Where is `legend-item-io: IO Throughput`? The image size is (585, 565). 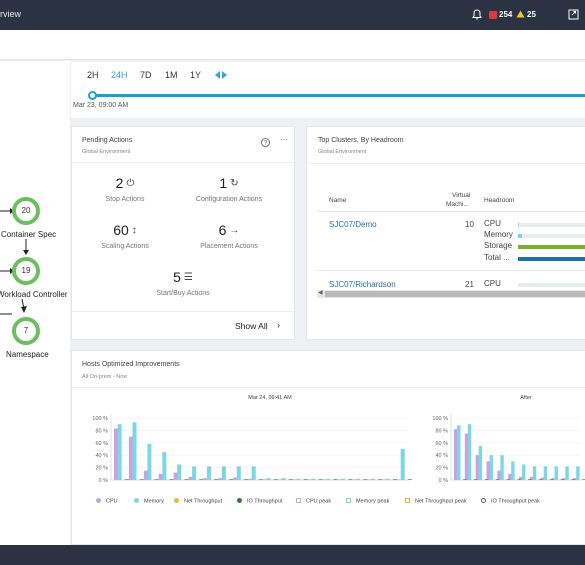
legend-item-io: IO Throughput is located at coordinates (259, 501).